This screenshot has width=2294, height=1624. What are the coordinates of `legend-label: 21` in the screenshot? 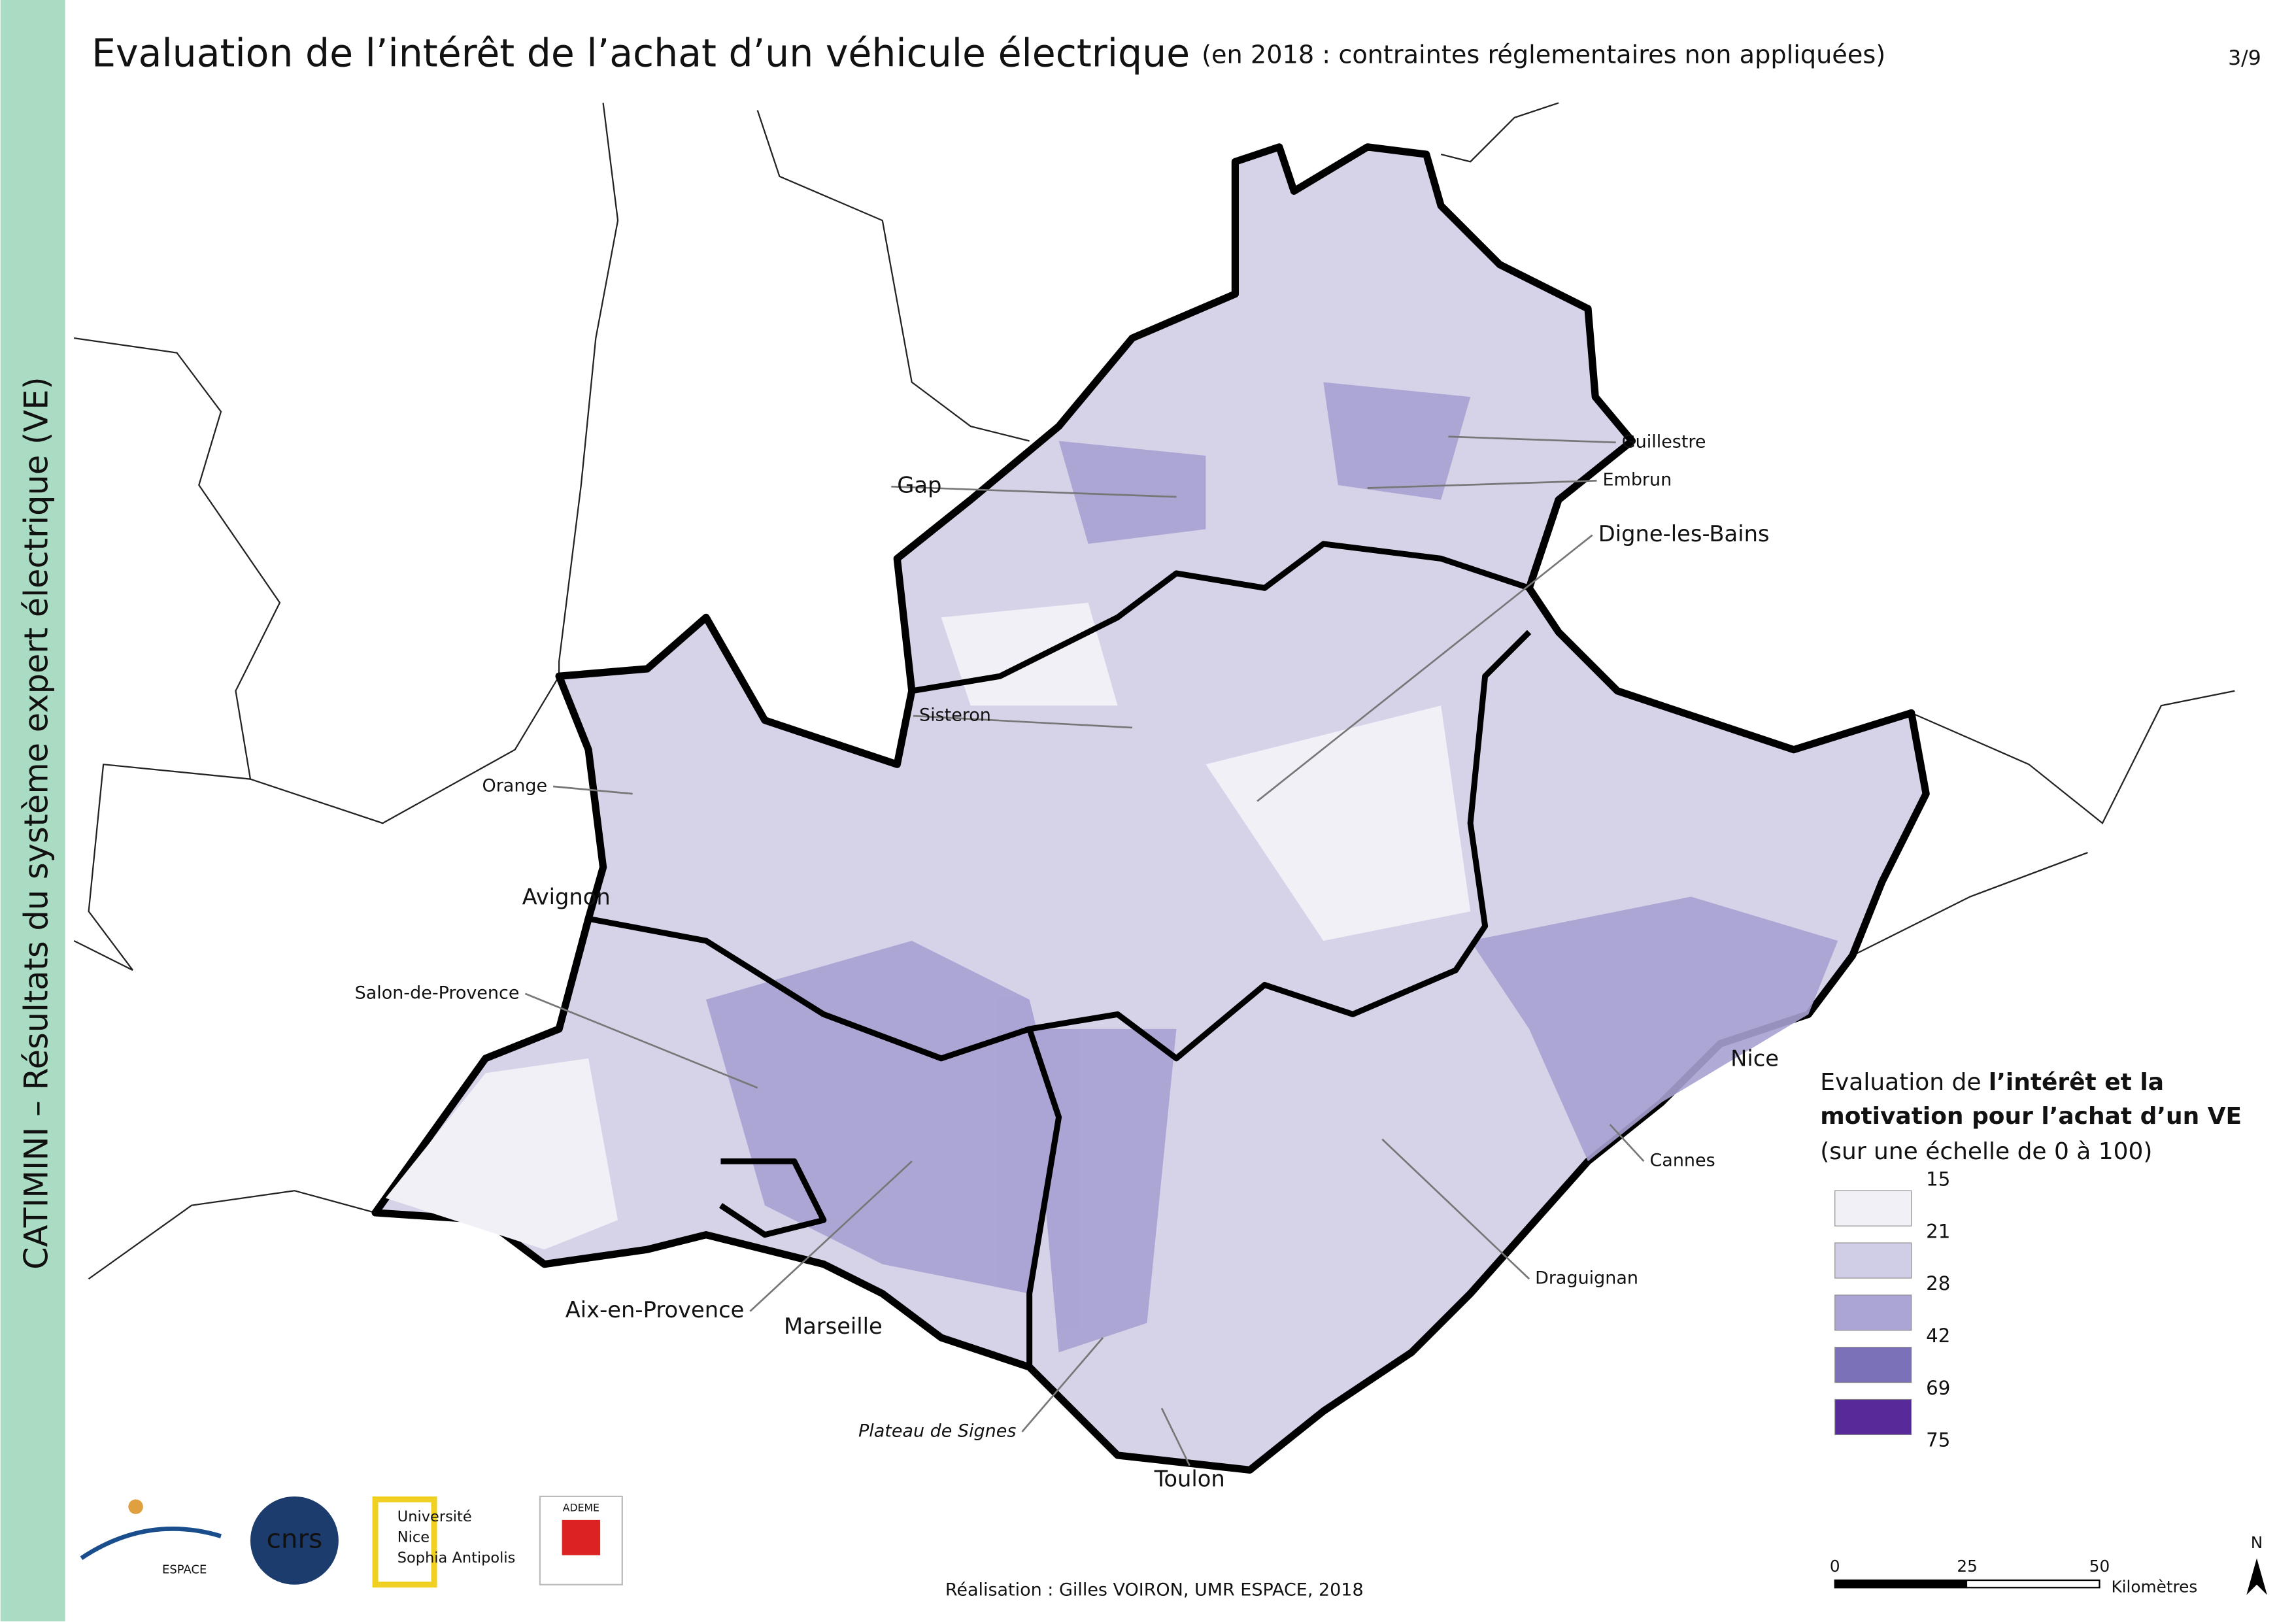 It's located at (1938, 1231).